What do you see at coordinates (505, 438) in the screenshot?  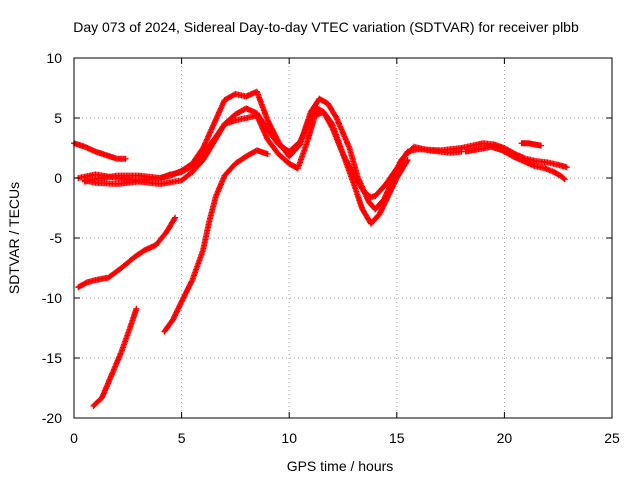 I see `x-tick-label: 20` at bounding box center [505, 438].